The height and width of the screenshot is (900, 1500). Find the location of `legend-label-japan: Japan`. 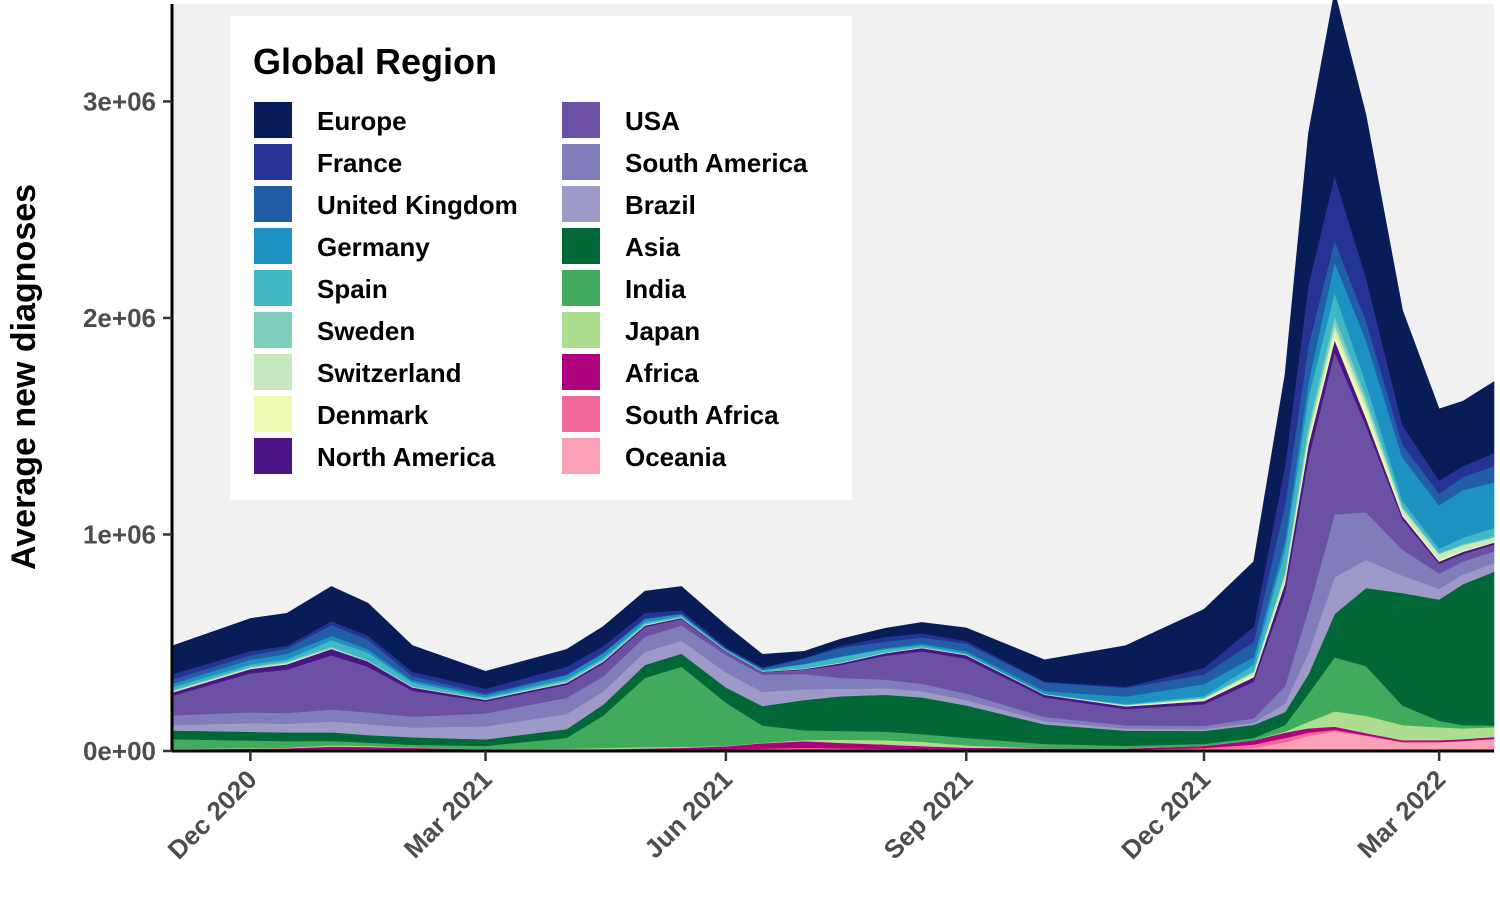

legend-label-japan: Japan is located at coordinates (662, 331).